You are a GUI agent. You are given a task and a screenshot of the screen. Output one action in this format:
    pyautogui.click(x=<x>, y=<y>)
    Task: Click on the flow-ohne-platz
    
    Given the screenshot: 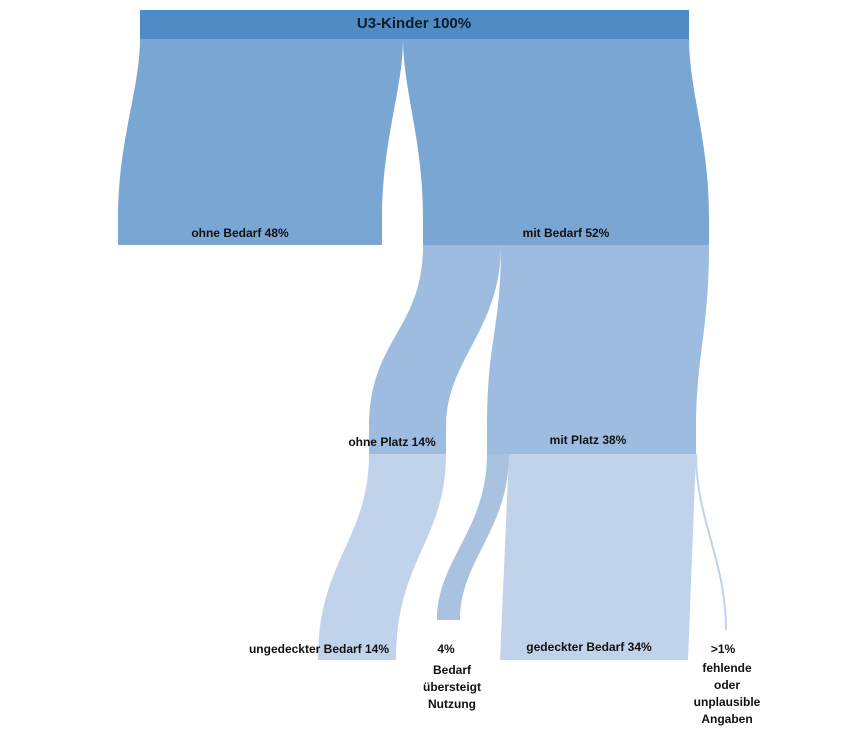 What is the action you would take?
    pyautogui.click(x=435, y=335)
    